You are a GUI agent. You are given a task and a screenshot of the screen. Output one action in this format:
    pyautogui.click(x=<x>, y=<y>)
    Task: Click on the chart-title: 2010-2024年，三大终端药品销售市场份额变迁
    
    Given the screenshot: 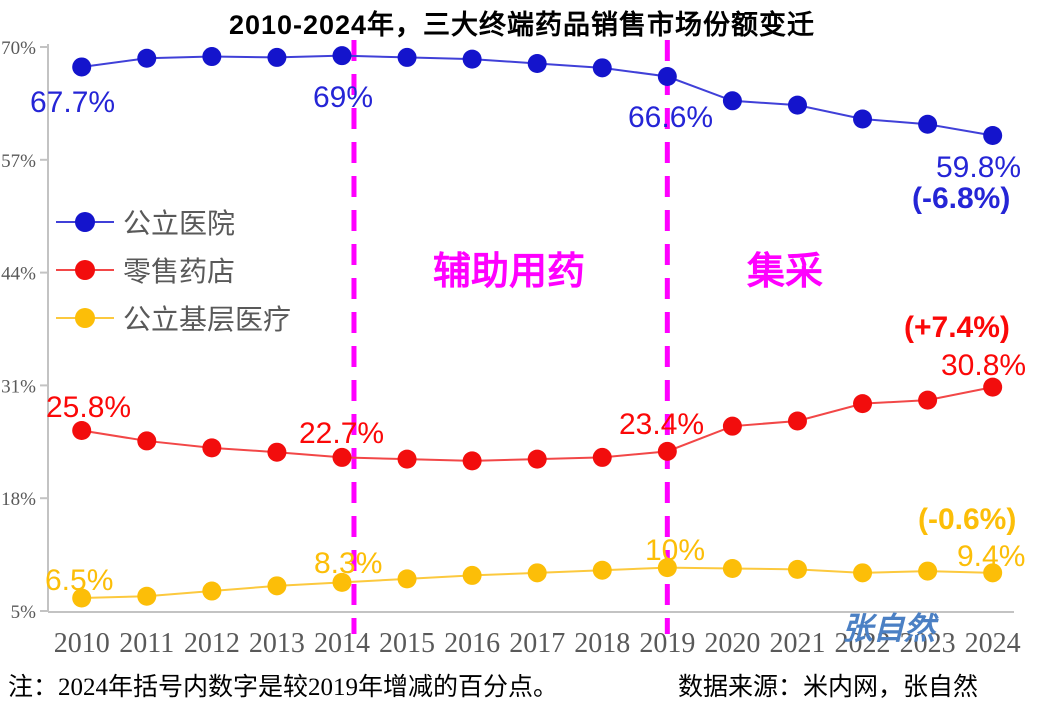 What is the action you would take?
    pyautogui.click(x=522, y=25)
    